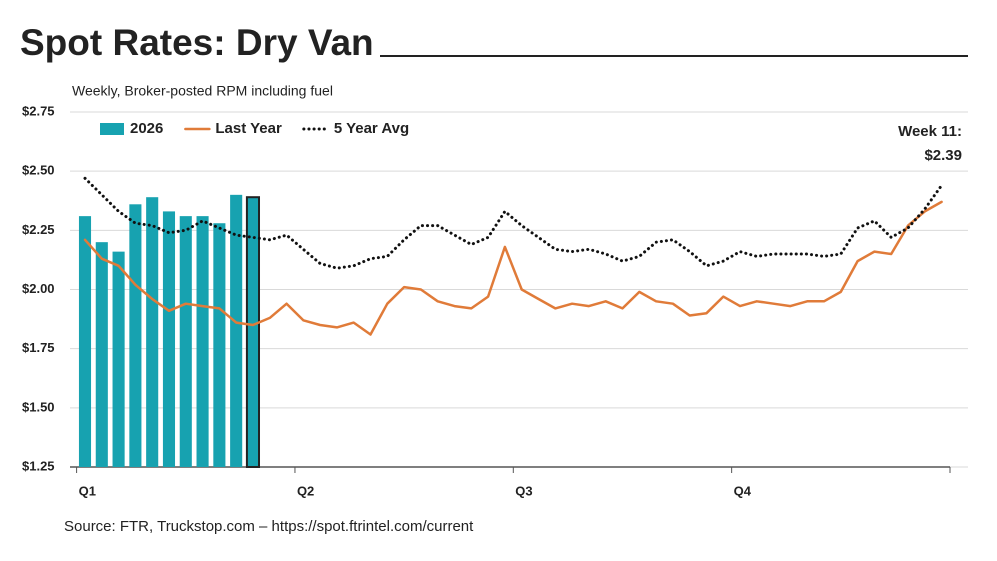 The width and height of the screenshot is (997, 561). What do you see at coordinates (248, 128) in the screenshot?
I see `legend-label: Last Year` at bounding box center [248, 128].